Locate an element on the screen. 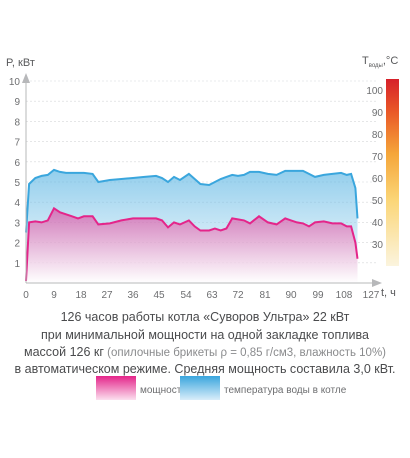  power-line is located at coordinates (192, 244).